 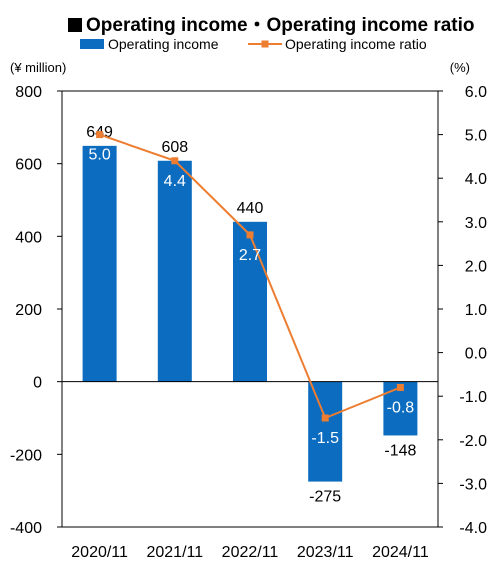 I want to click on x-axis-category-label: 2023/11, so click(x=325, y=552).